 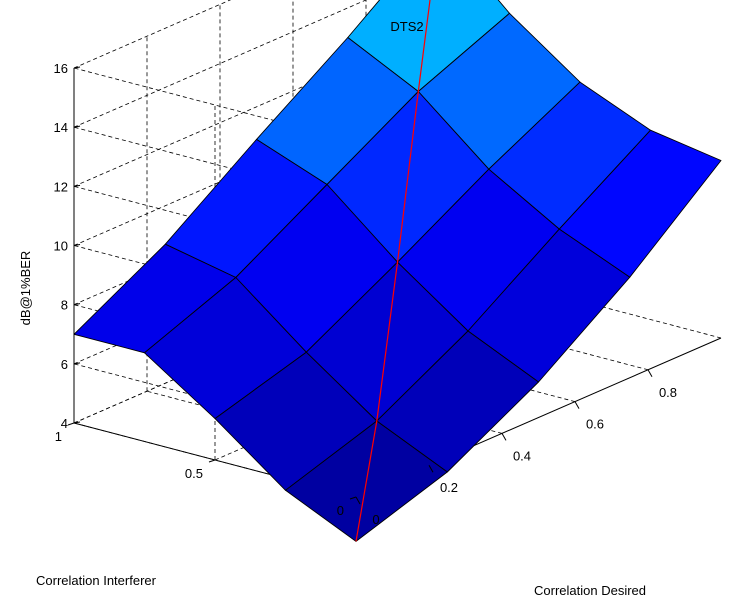 What do you see at coordinates (449, 487) in the screenshot?
I see `x-tick-label: 0.2` at bounding box center [449, 487].